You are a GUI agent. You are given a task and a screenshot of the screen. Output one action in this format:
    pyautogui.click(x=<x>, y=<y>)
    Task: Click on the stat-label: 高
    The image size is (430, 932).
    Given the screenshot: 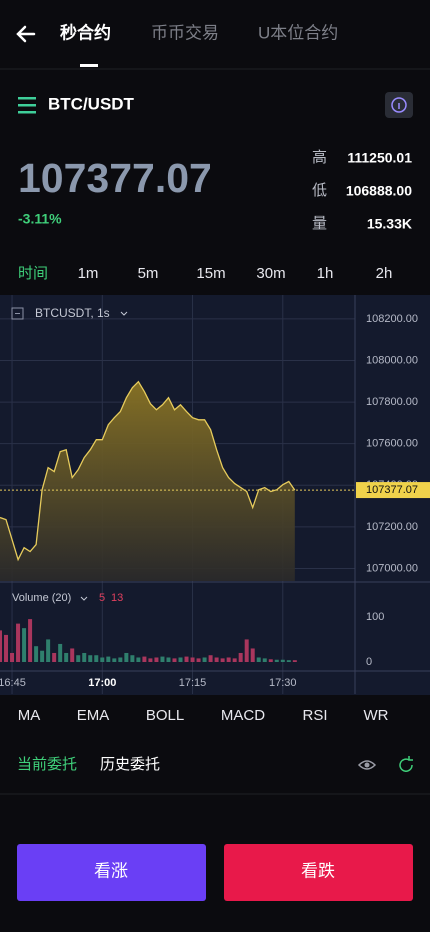 What is the action you would take?
    pyautogui.click(x=319, y=157)
    